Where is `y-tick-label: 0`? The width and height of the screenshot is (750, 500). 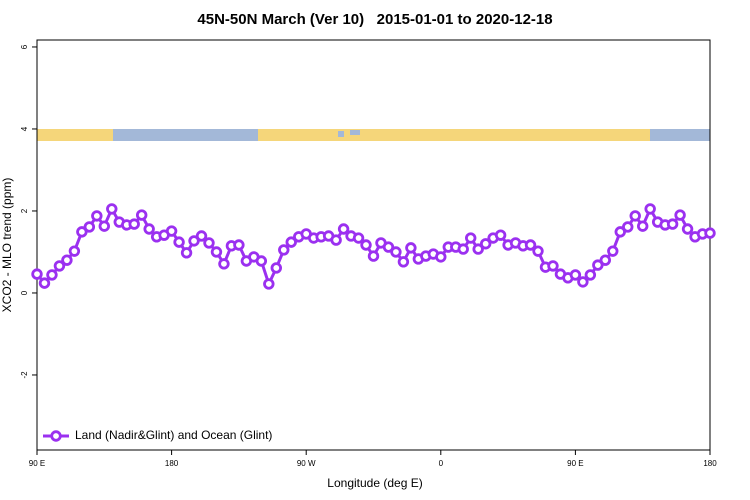
y-tick-label: 0 is located at coordinates (24, 292).